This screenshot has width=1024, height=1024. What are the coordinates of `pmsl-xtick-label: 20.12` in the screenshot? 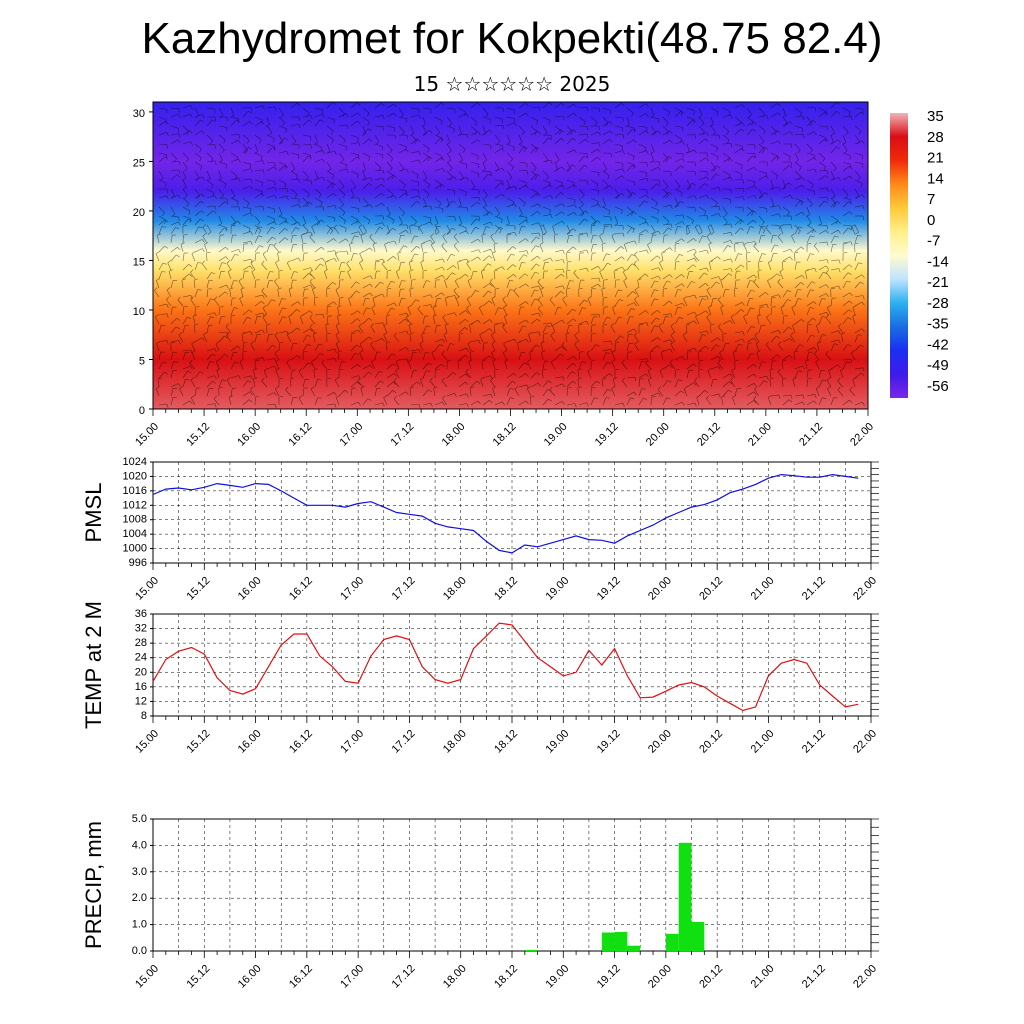 It's located at (711, 589).